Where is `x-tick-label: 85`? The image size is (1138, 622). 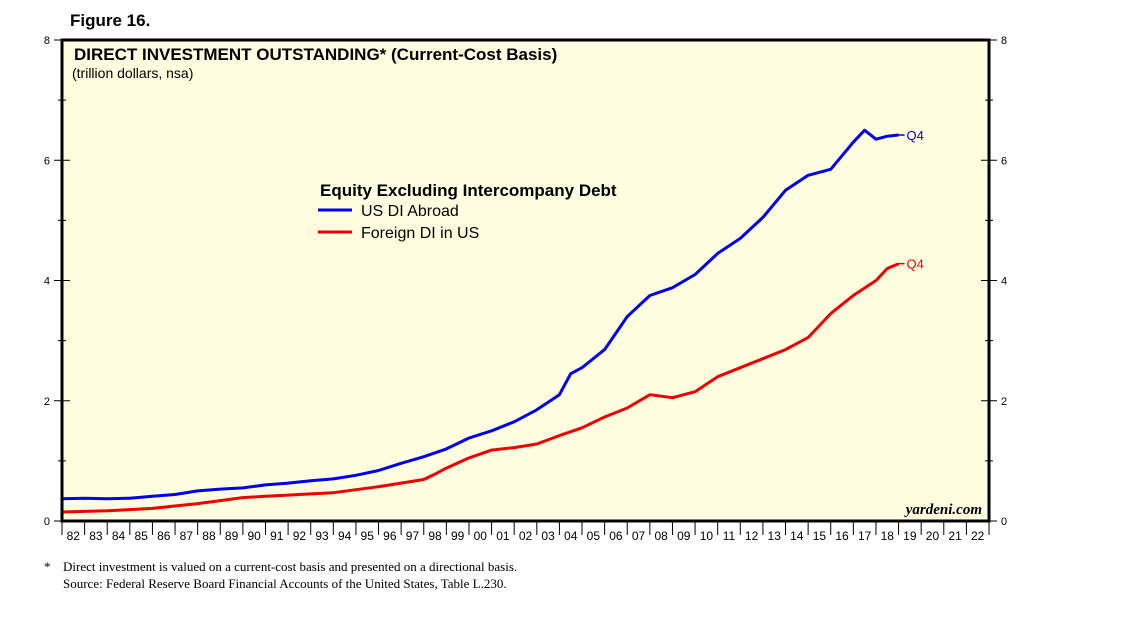
x-tick-label: 85 is located at coordinates (141, 536).